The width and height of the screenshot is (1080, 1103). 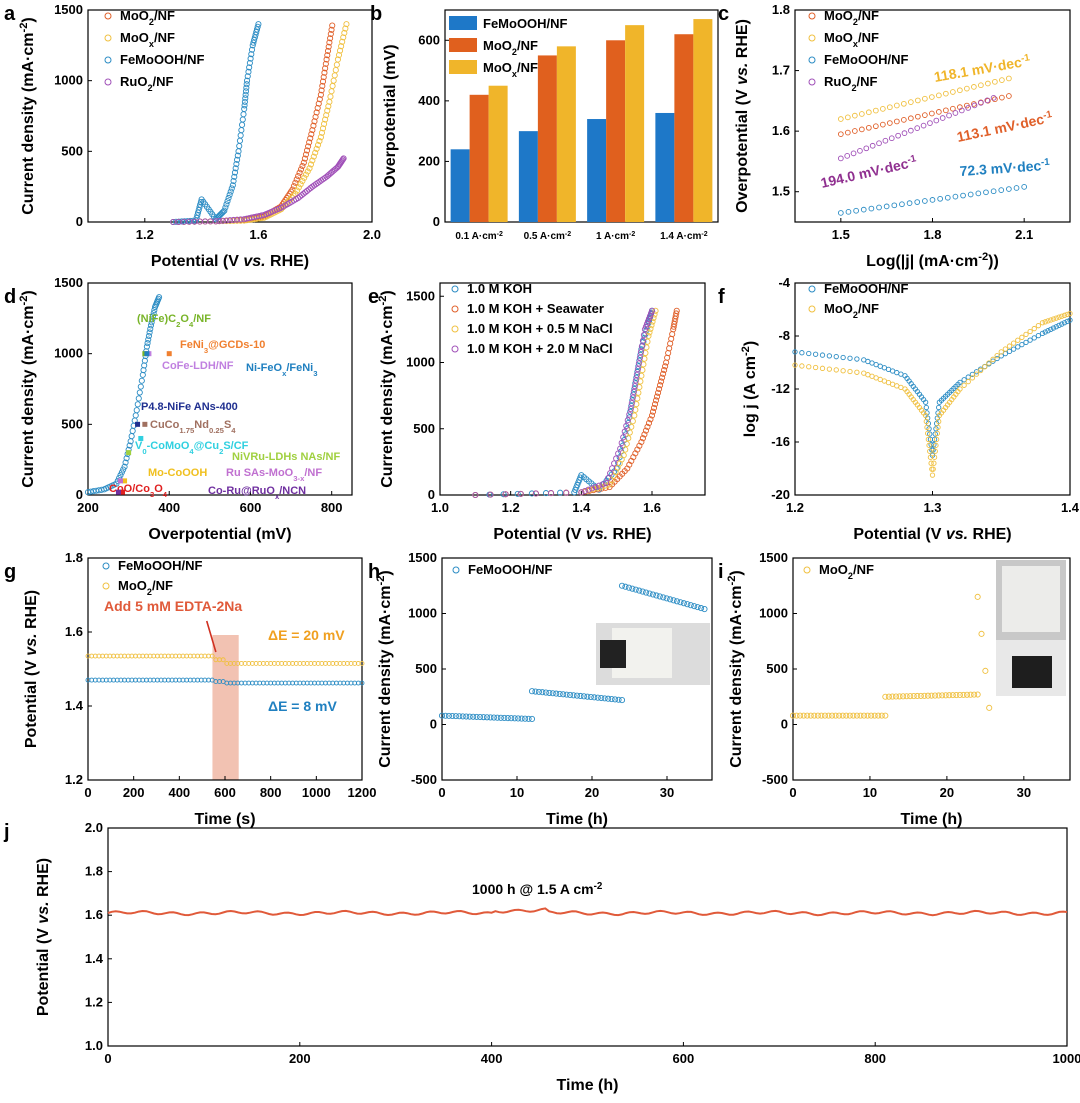 I want to click on text-span: 2, so click(x=850, y=576).